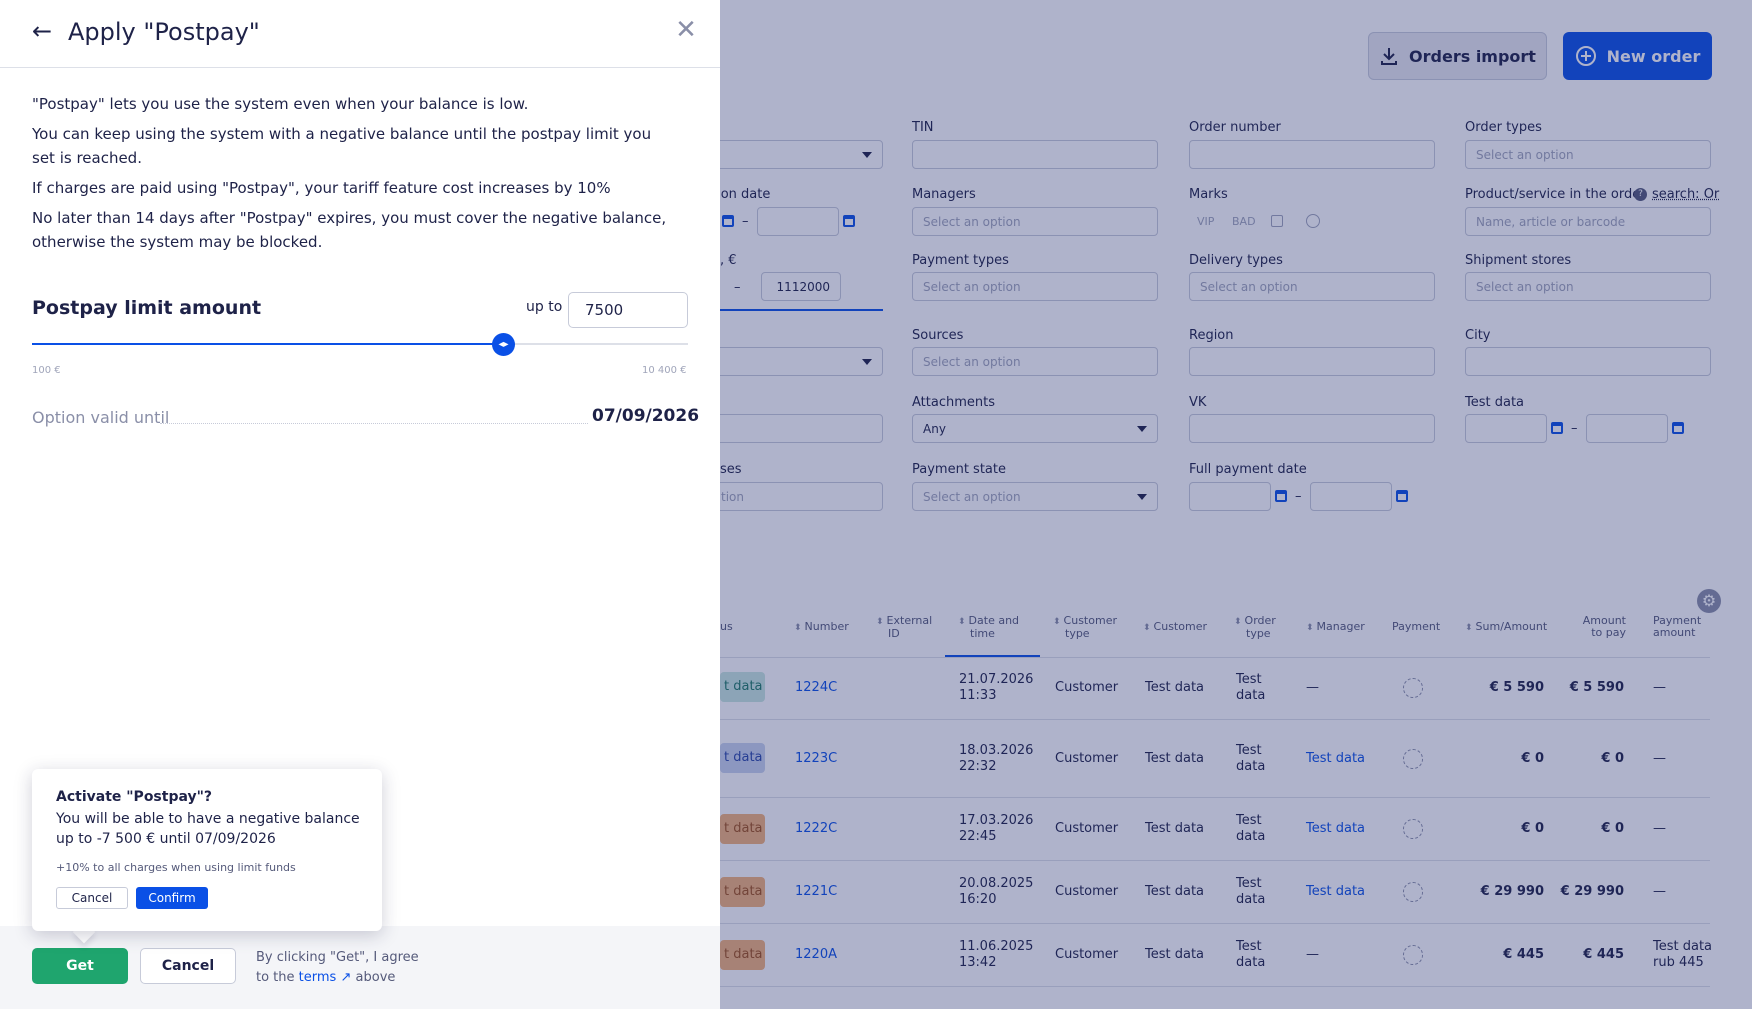 The image size is (1752, 1009). Describe the element at coordinates (1035, 428) in the screenshot. I see `attachments-select: Any` at that location.